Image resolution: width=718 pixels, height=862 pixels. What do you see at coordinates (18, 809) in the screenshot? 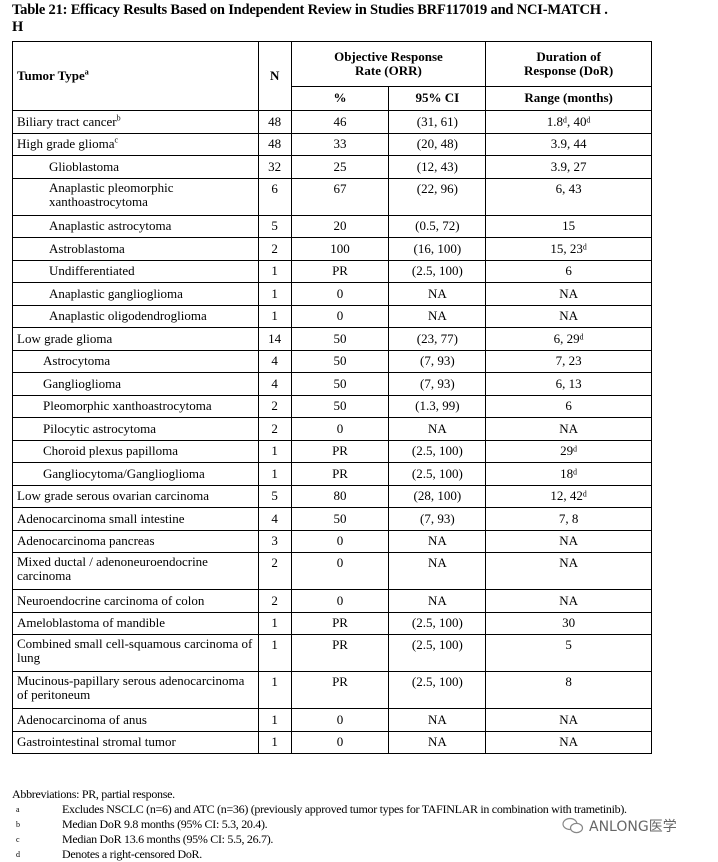
I see `footnote-mark: a` at bounding box center [18, 809].